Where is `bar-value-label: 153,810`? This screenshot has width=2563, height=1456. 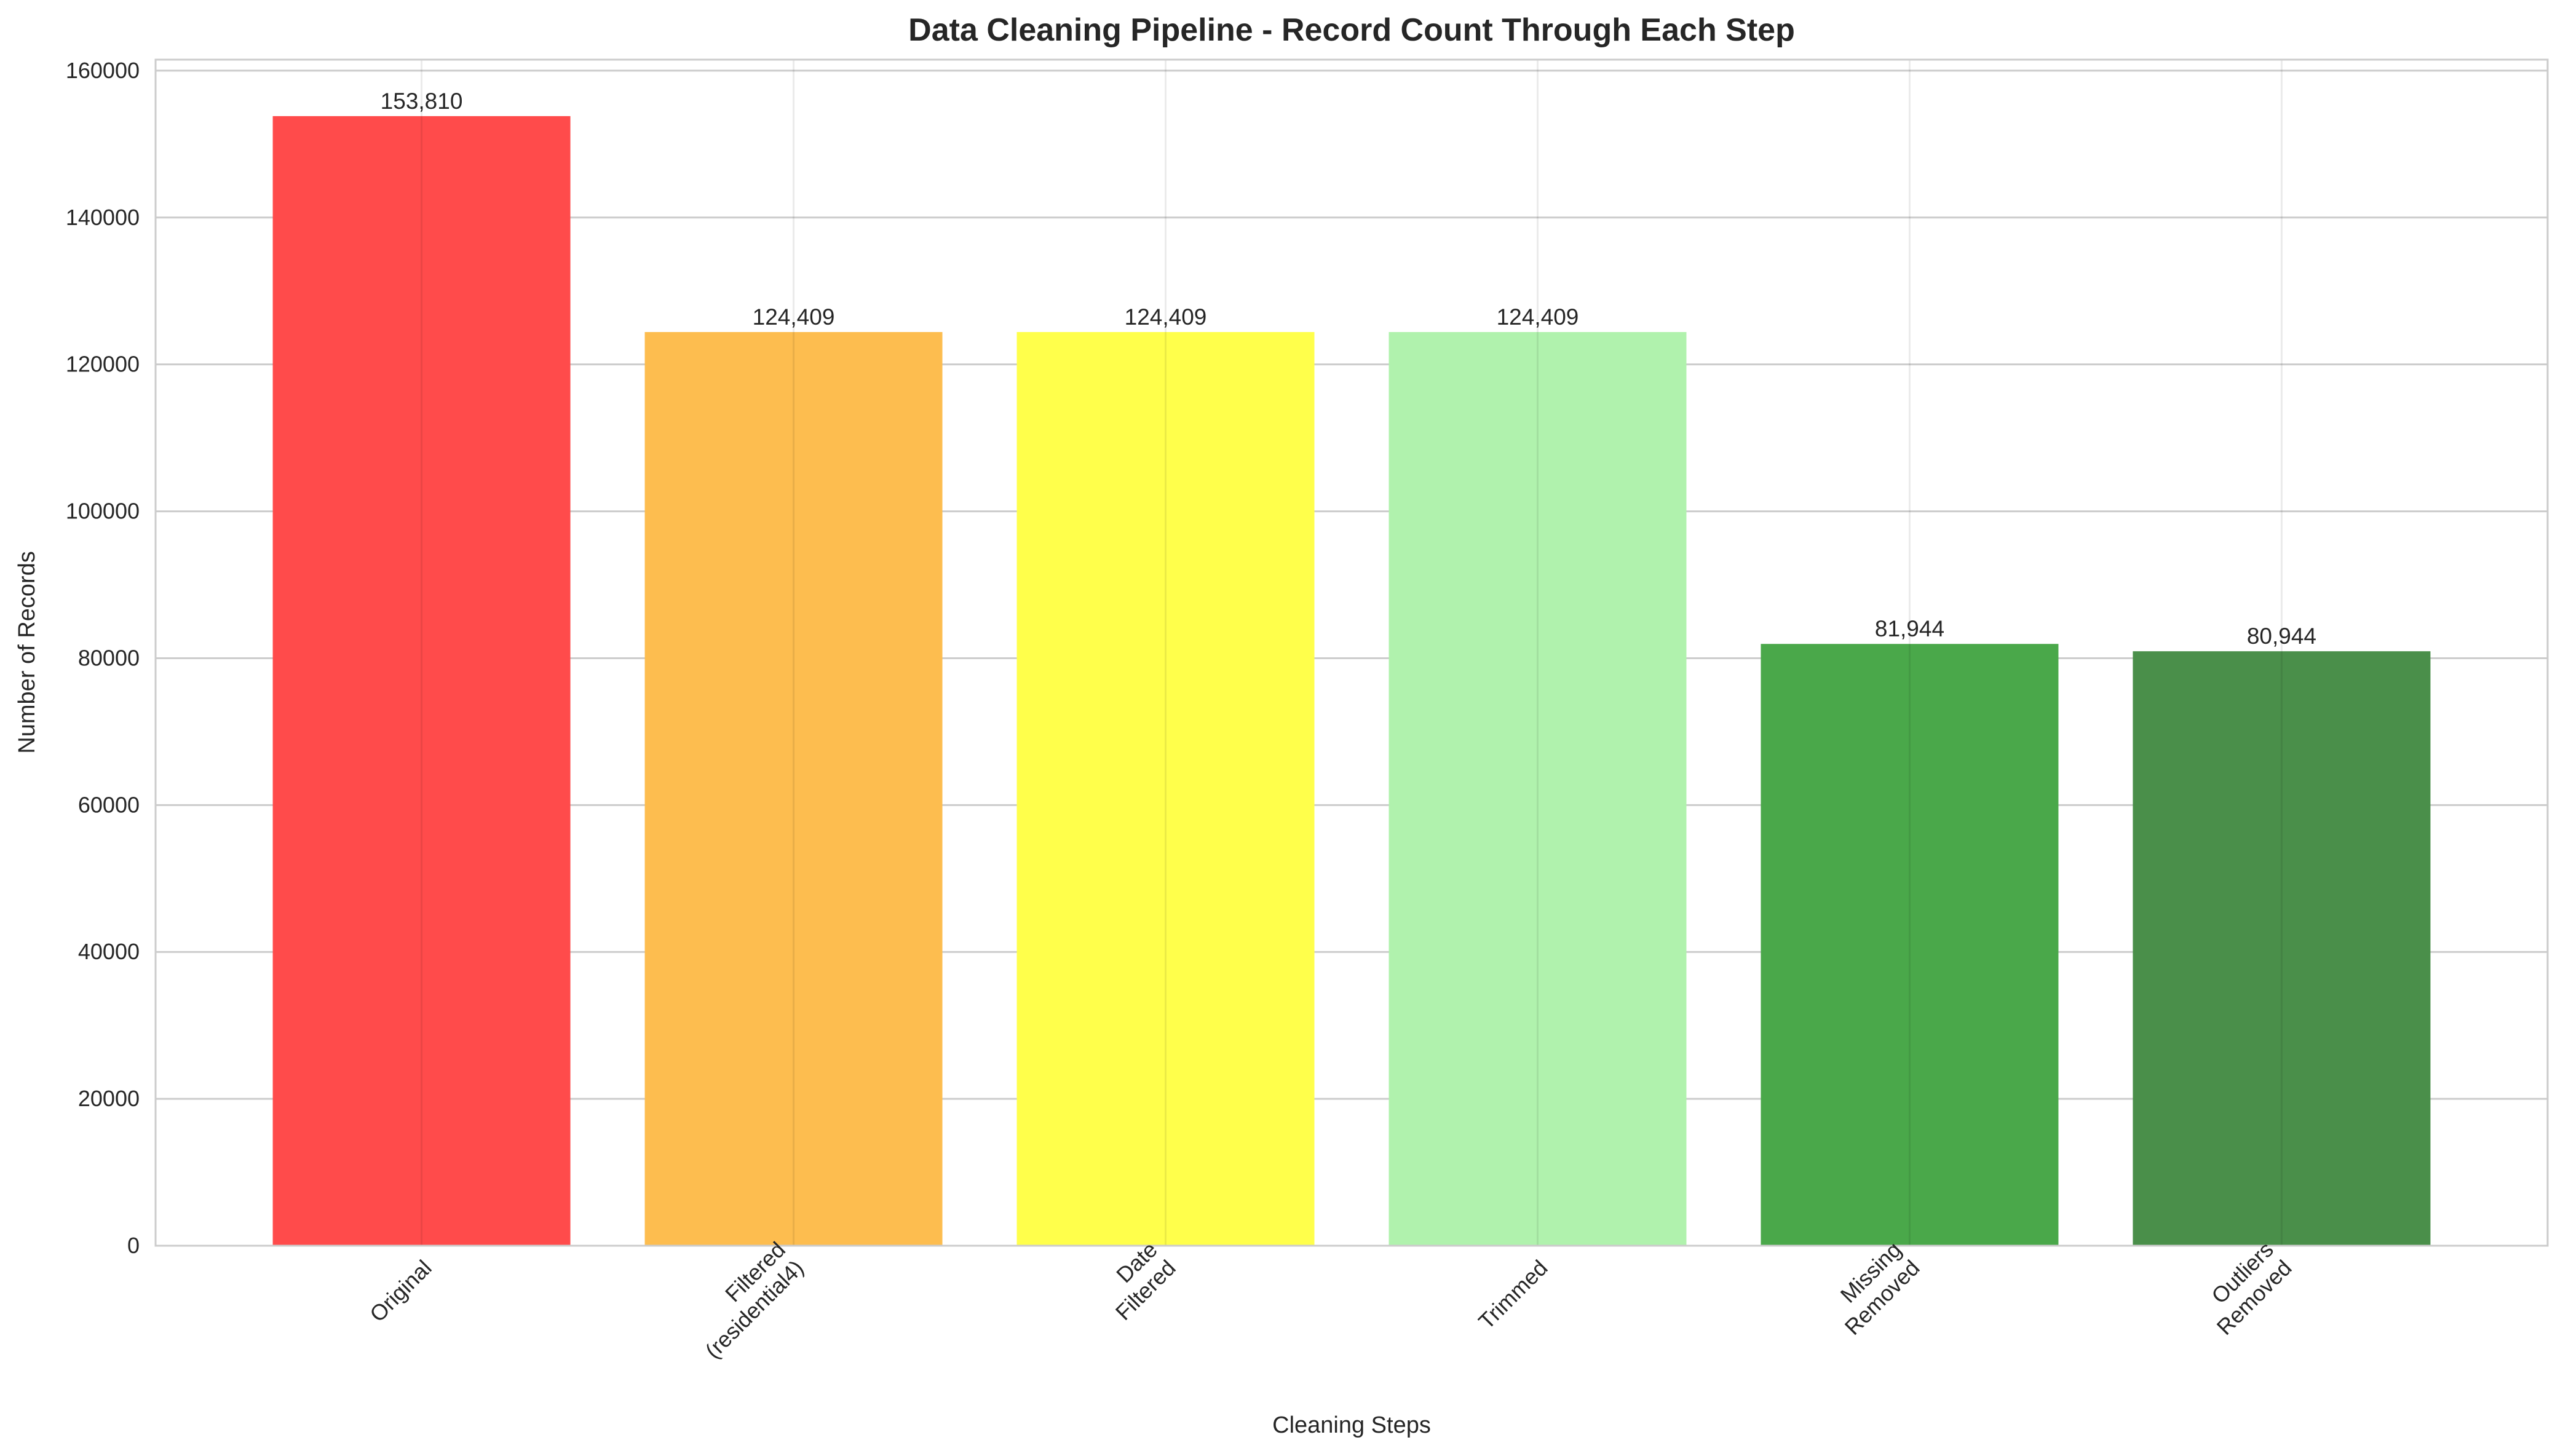 bar-value-label: 153,810 is located at coordinates (422, 101).